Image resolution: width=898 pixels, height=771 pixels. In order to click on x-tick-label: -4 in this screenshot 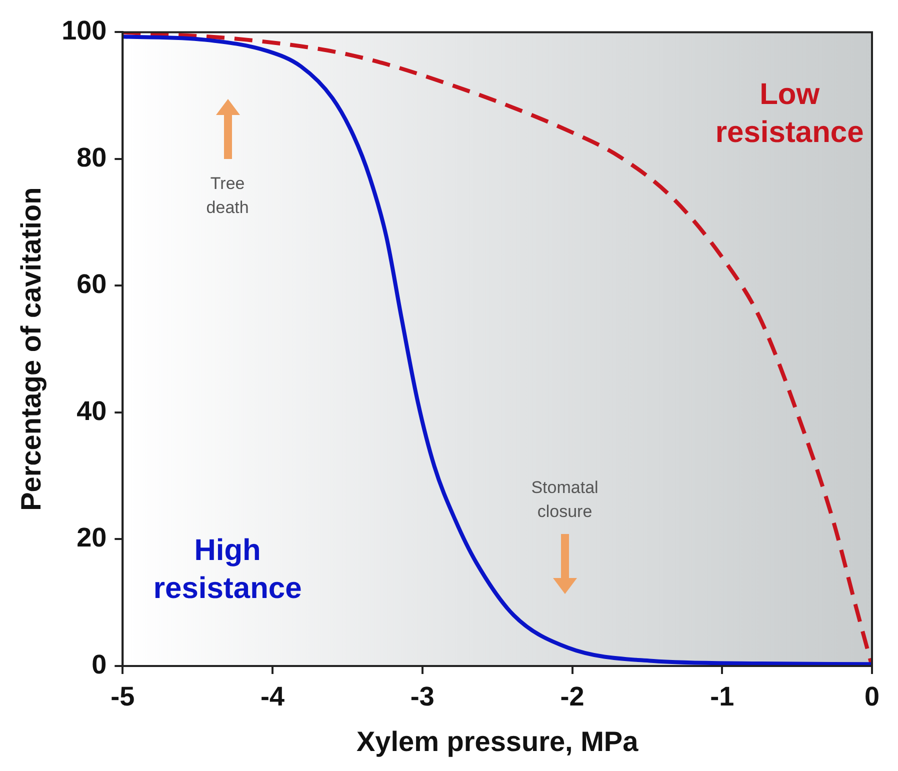, I will do `click(272, 697)`.